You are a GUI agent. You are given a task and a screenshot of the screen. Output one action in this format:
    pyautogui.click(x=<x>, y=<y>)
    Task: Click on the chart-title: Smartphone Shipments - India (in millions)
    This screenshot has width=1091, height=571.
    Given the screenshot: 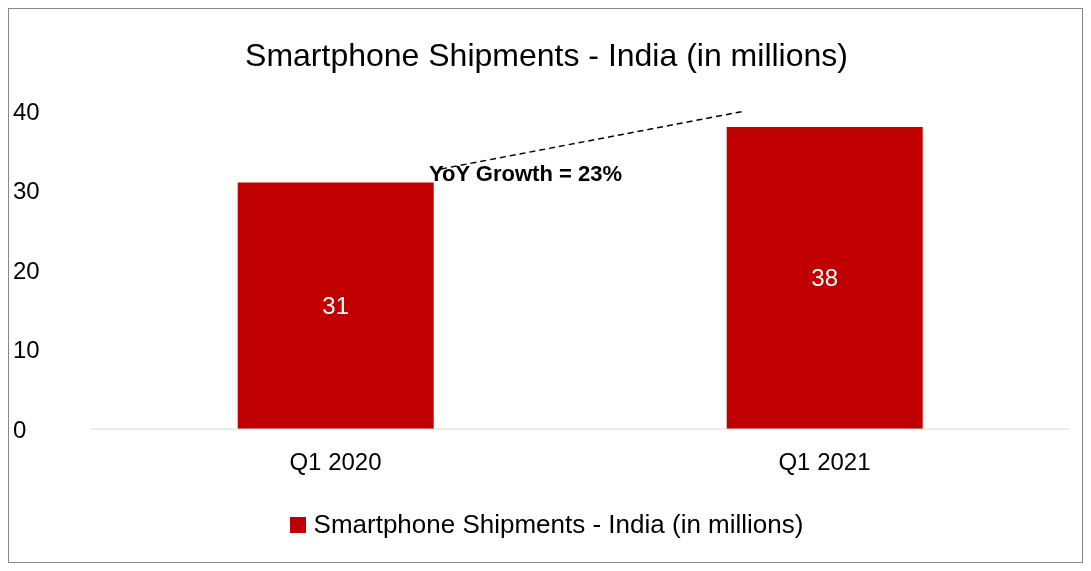 What is the action you would take?
    pyautogui.click(x=546, y=55)
    